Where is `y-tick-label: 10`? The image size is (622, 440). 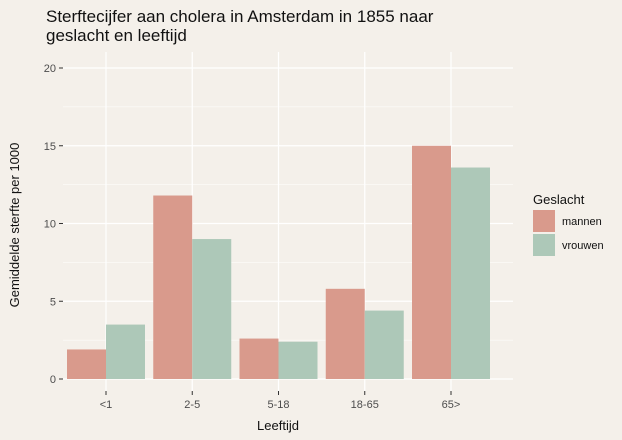 y-tick-label: 10 is located at coordinates (50, 225).